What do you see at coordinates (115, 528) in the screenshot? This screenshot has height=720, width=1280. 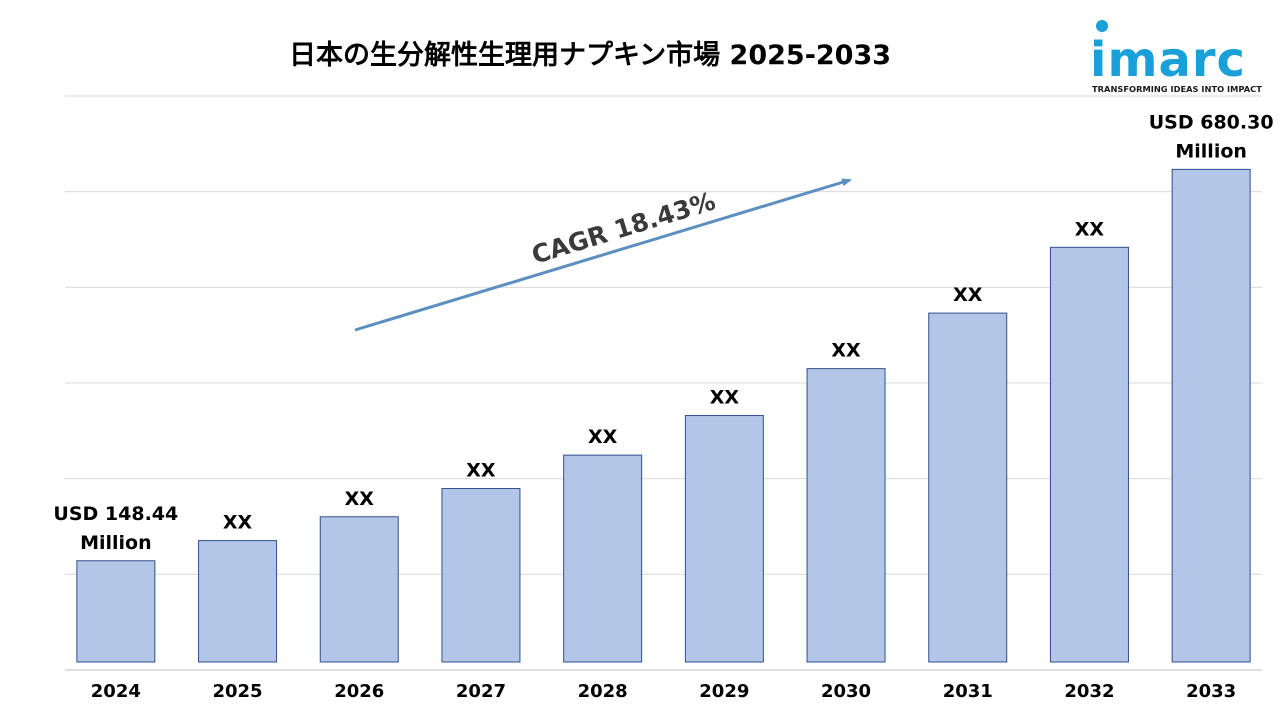 I see `data-label-2024: USD 148.44 Million` at bounding box center [115, 528].